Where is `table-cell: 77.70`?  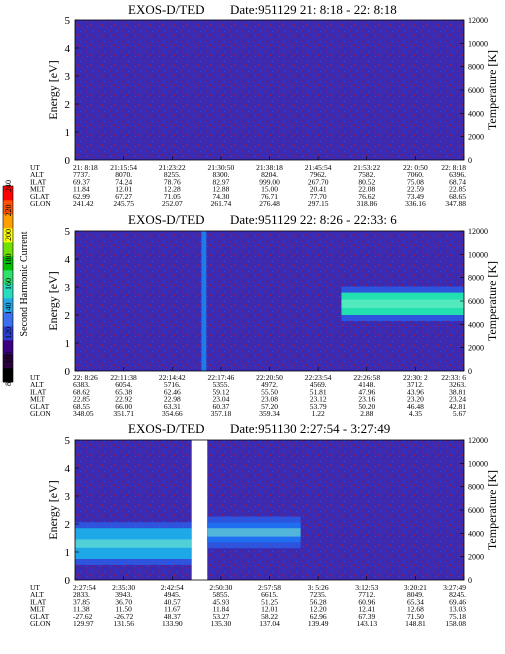 table-cell: 77.70 is located at coordinates (318, 196).